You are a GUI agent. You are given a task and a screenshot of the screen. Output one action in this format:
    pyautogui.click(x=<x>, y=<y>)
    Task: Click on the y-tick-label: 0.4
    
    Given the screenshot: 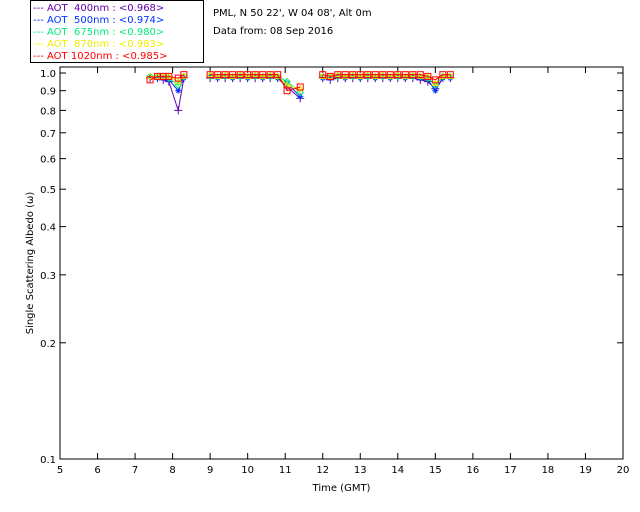 What is the action you would take?
    pyautogui.click(x=48, y=228)
    